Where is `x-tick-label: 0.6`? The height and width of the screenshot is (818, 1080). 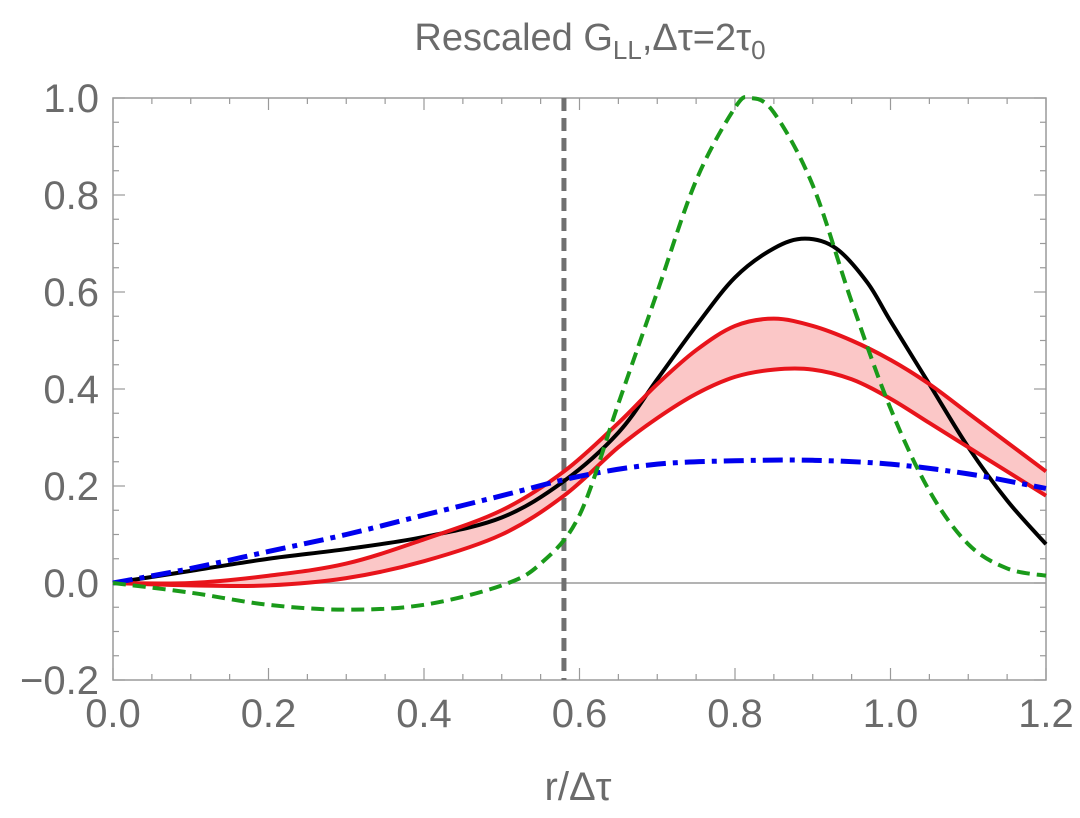
x-tick-label: 0.6 is located at coordinates (580, 714).